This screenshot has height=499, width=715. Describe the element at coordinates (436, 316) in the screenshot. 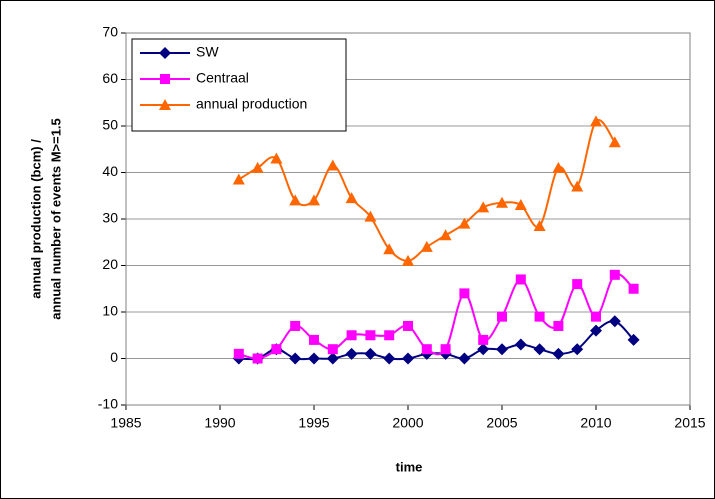

I see `series-line` at that location.